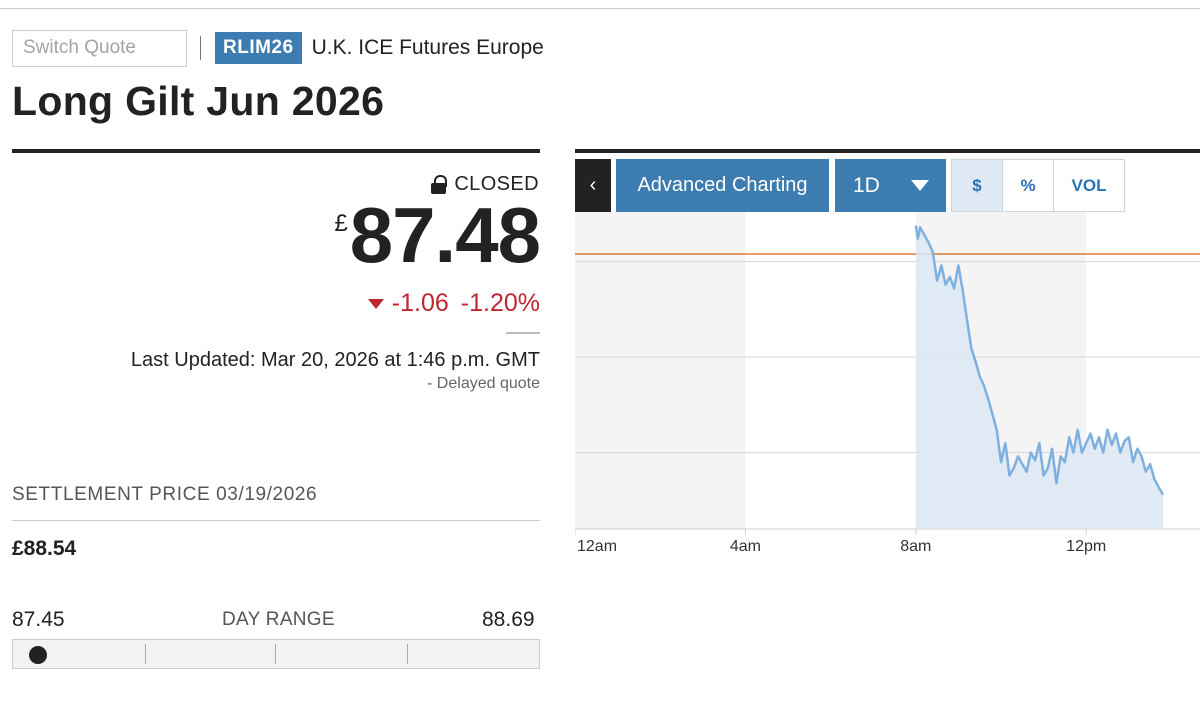  Describe the element at coordinates (99, 48) in the screenshot. I see `switch-quote-input` at that location.